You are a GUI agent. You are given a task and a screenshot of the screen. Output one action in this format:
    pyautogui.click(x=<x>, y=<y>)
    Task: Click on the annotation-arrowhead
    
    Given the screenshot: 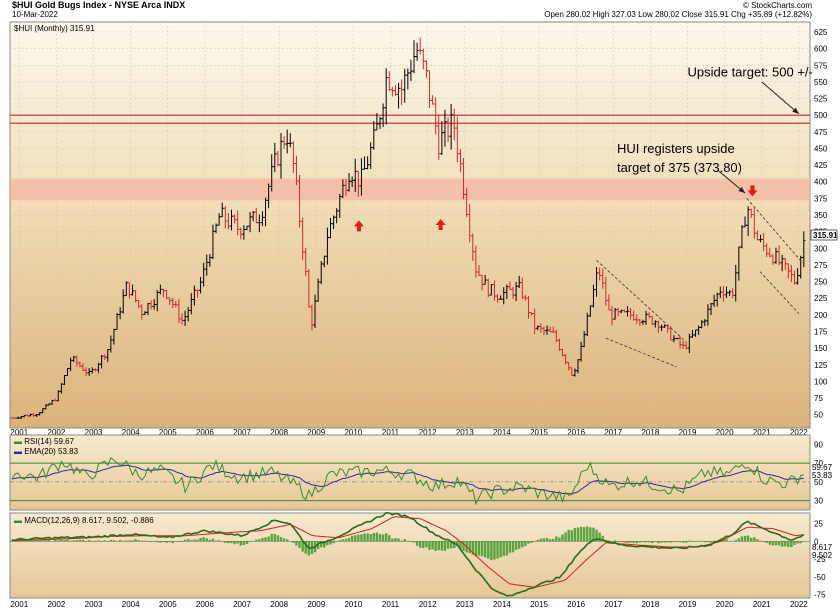 What is the action you would take?
    pyautogui.click(x=795, y=110)
    